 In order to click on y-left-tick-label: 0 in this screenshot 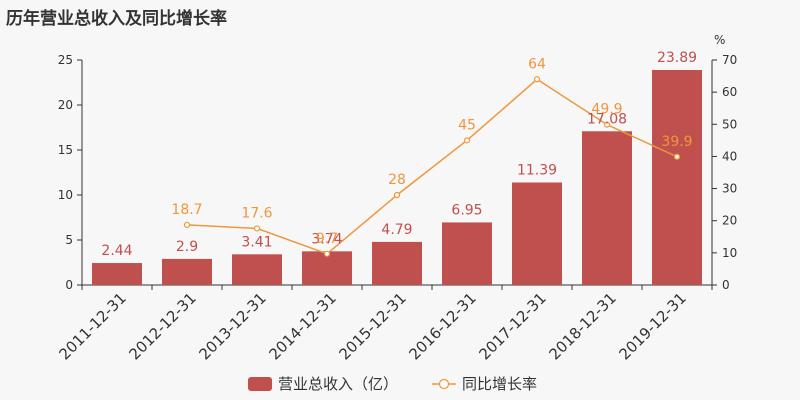, I will do `click(69, 285)`.